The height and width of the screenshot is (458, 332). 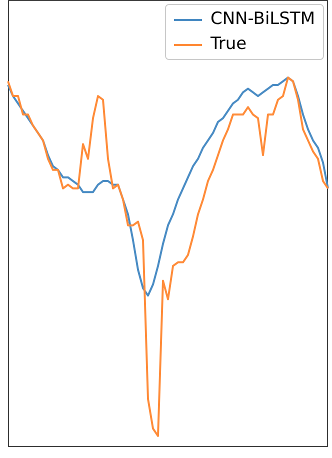 I want to click on legend-label: CNN-BiLSTM, so click(x=262, y=19).